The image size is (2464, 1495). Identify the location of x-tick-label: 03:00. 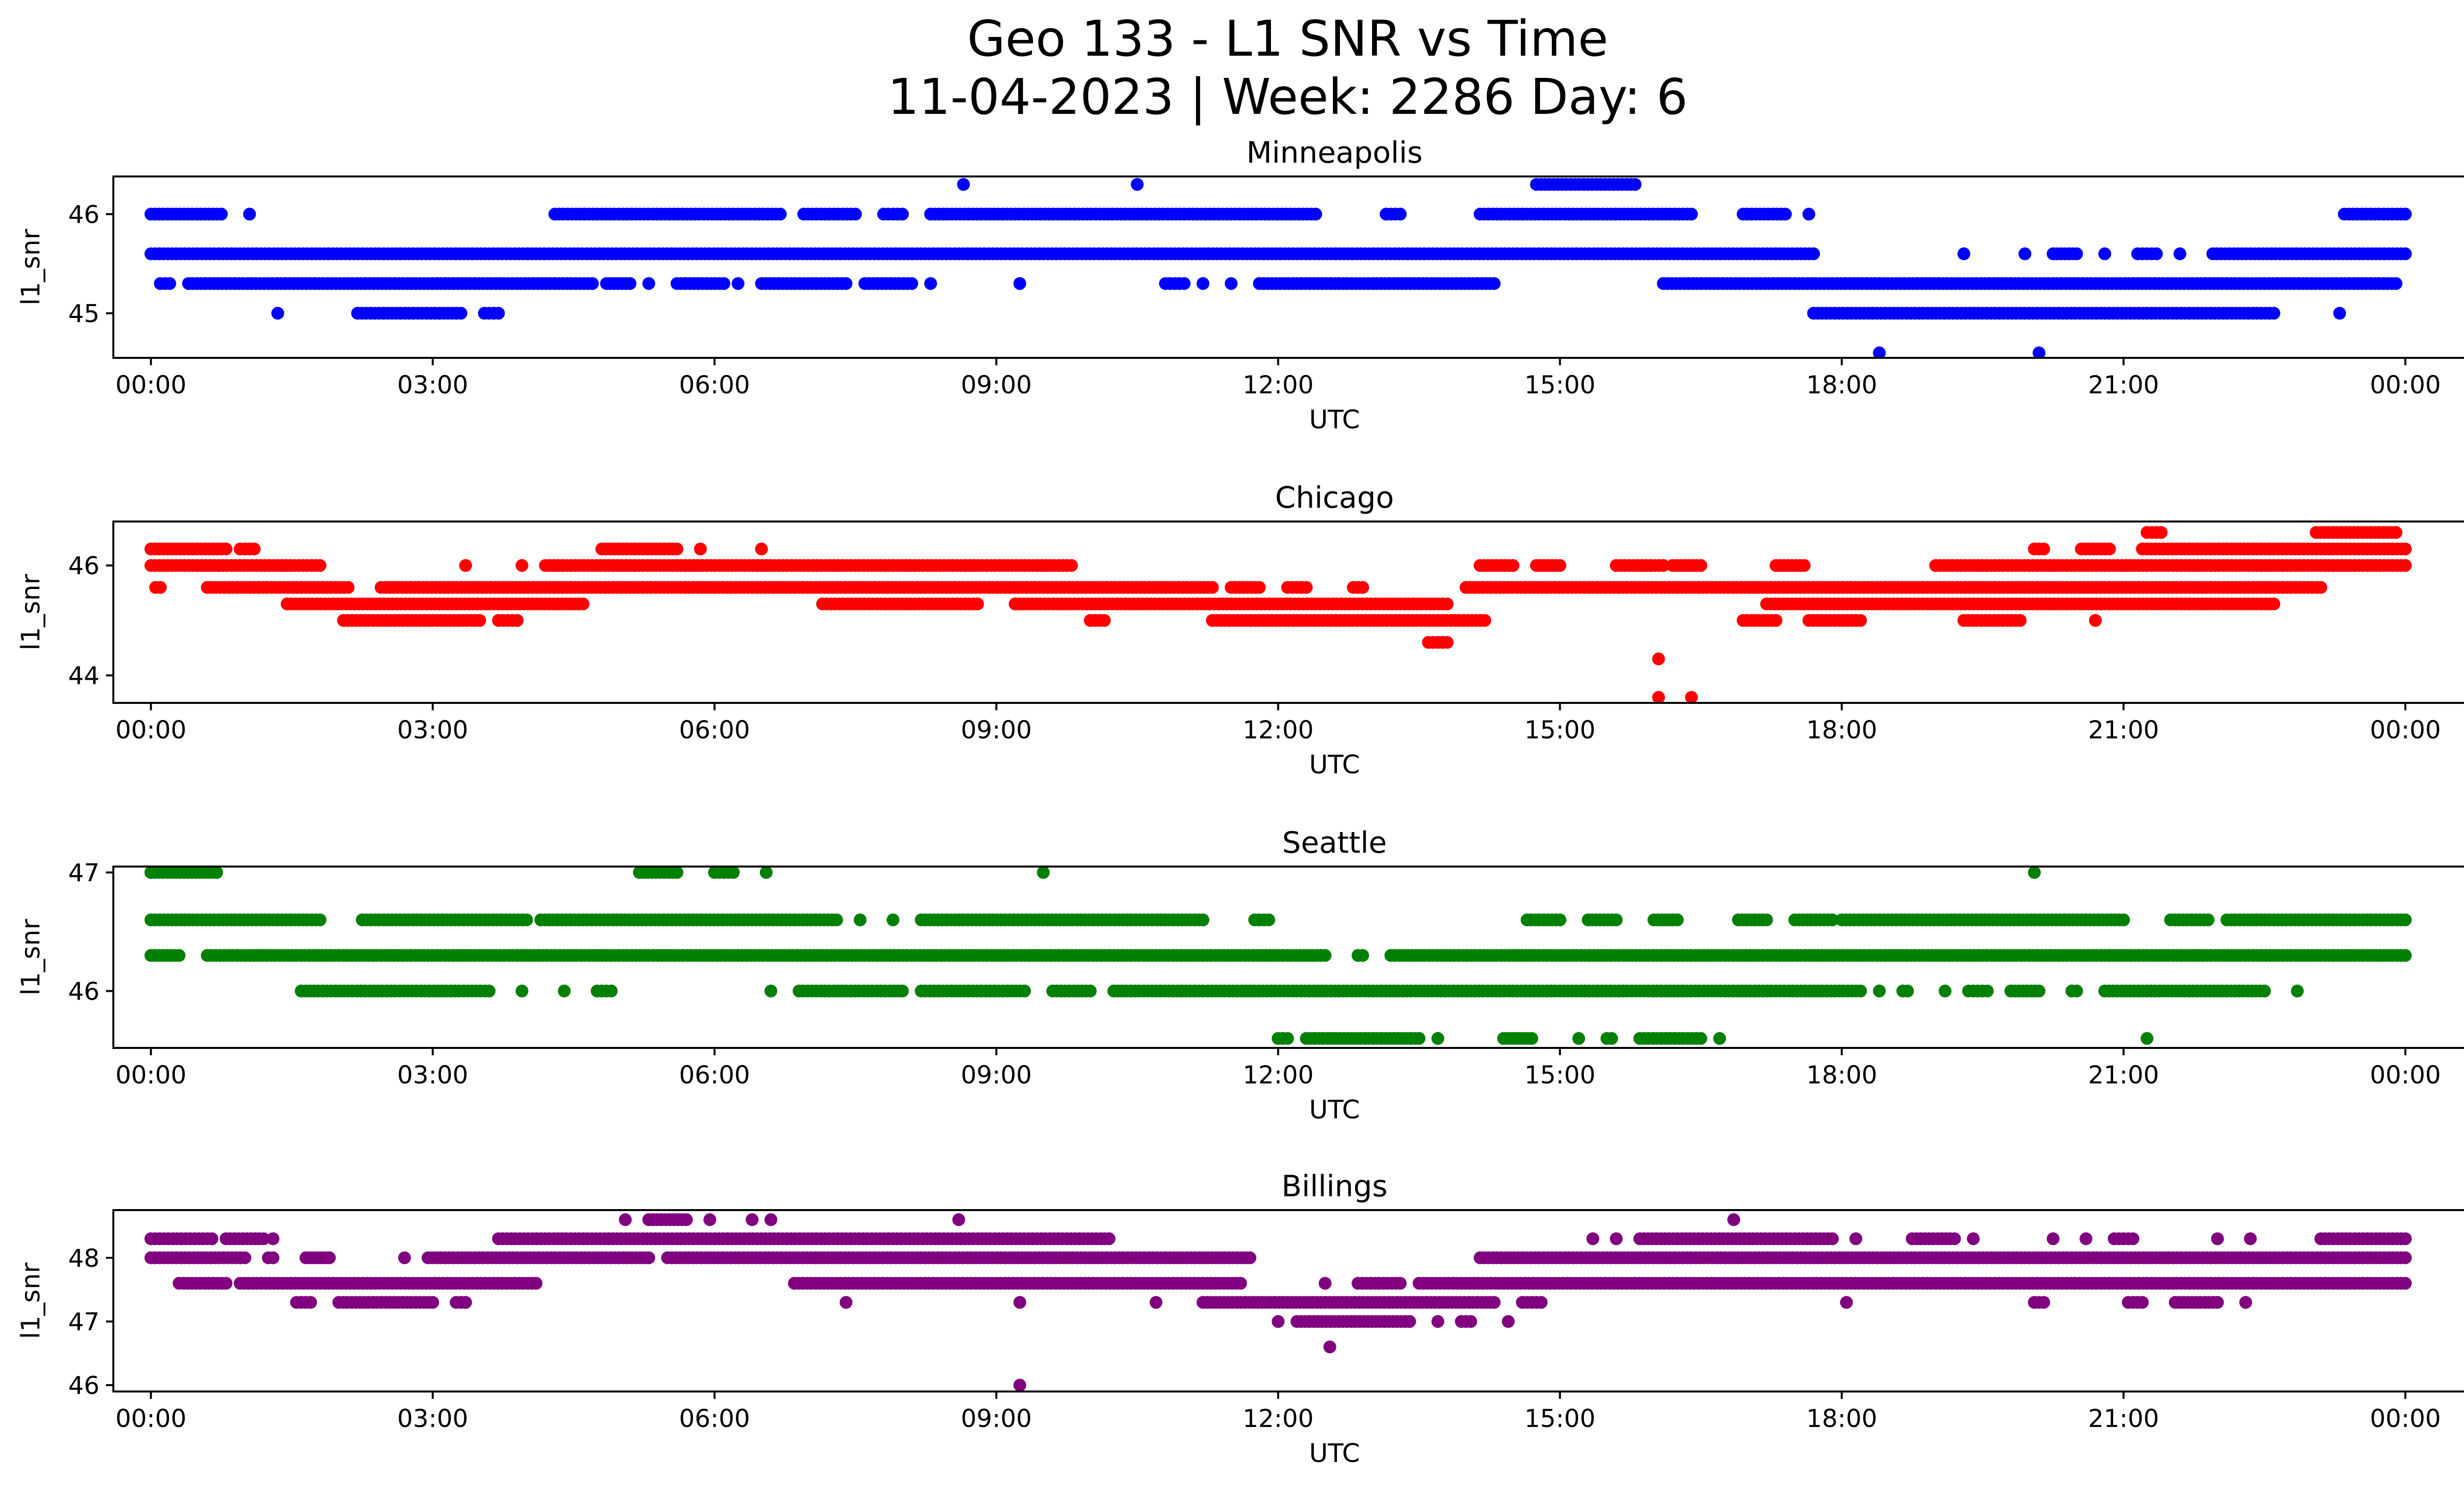
(432, 385).